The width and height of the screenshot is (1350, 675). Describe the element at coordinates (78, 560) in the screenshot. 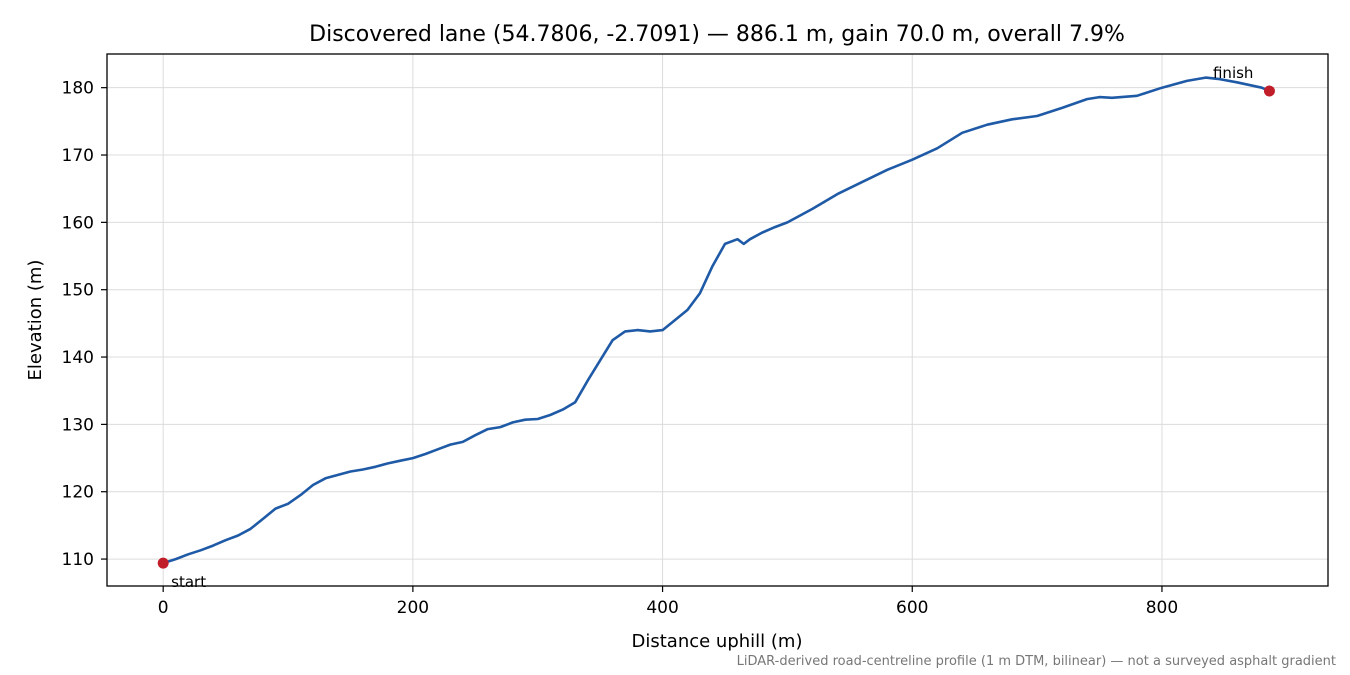

I see `y-tick-label: 110` at that location.